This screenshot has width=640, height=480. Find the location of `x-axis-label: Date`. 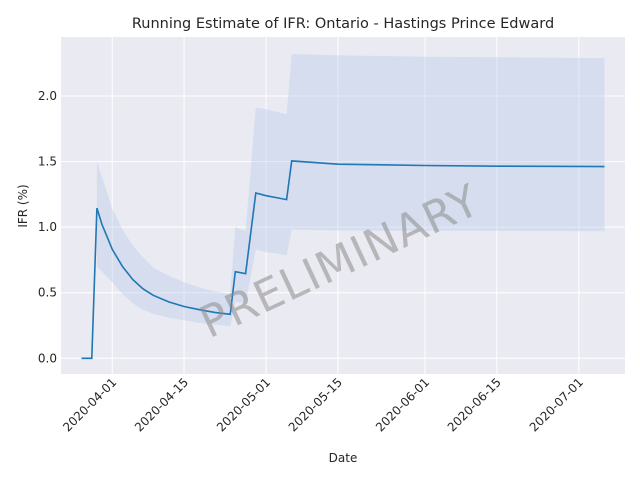

x-axis-label: Date is located at coordinates (343, 458).